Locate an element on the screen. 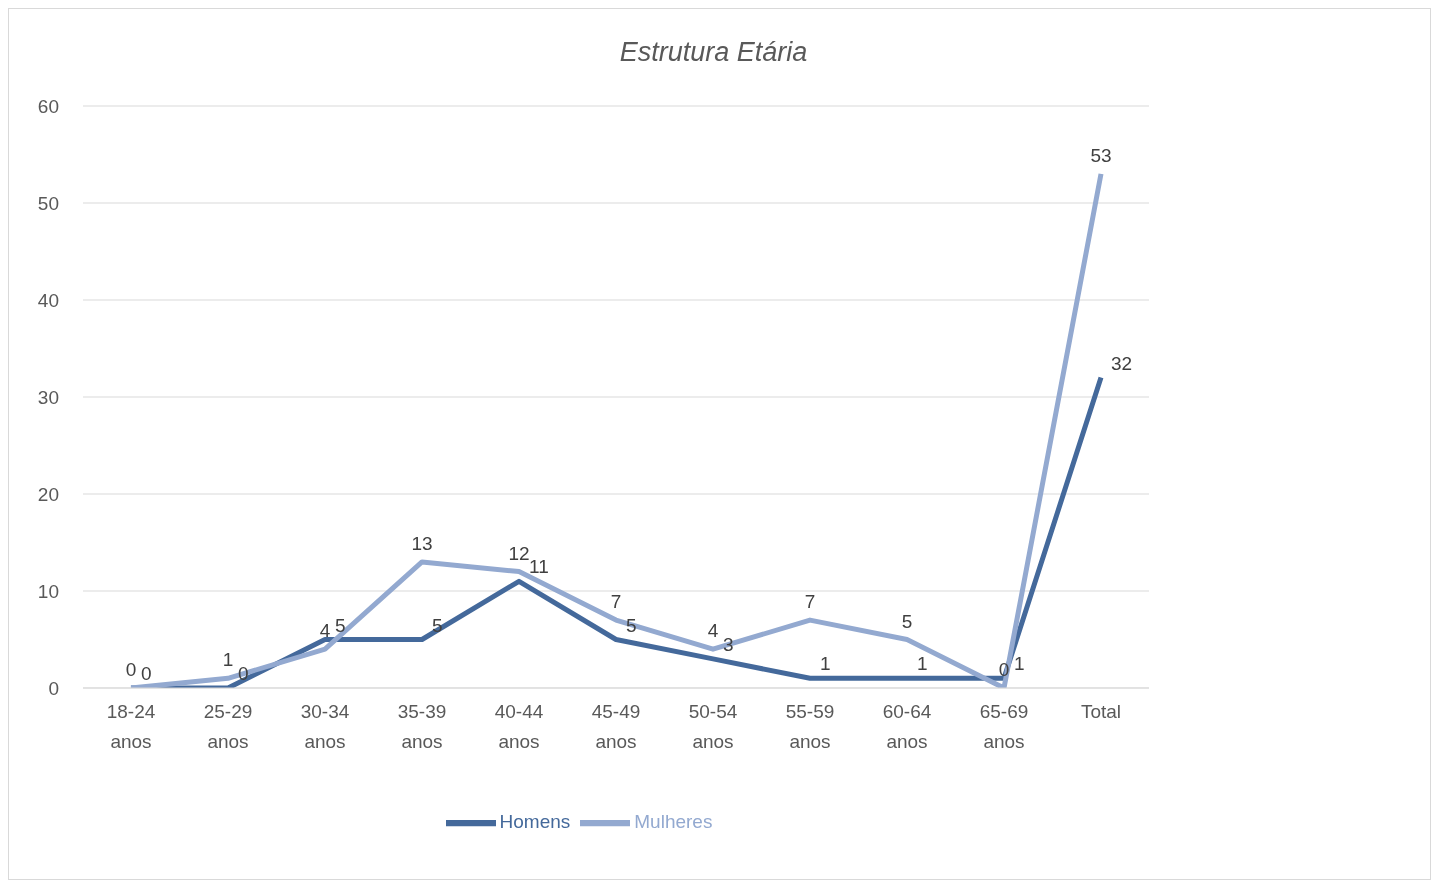 The width and height of the screenshot is (1437, 888). y-tick-label: 10 is located at coordinates (48, 591).